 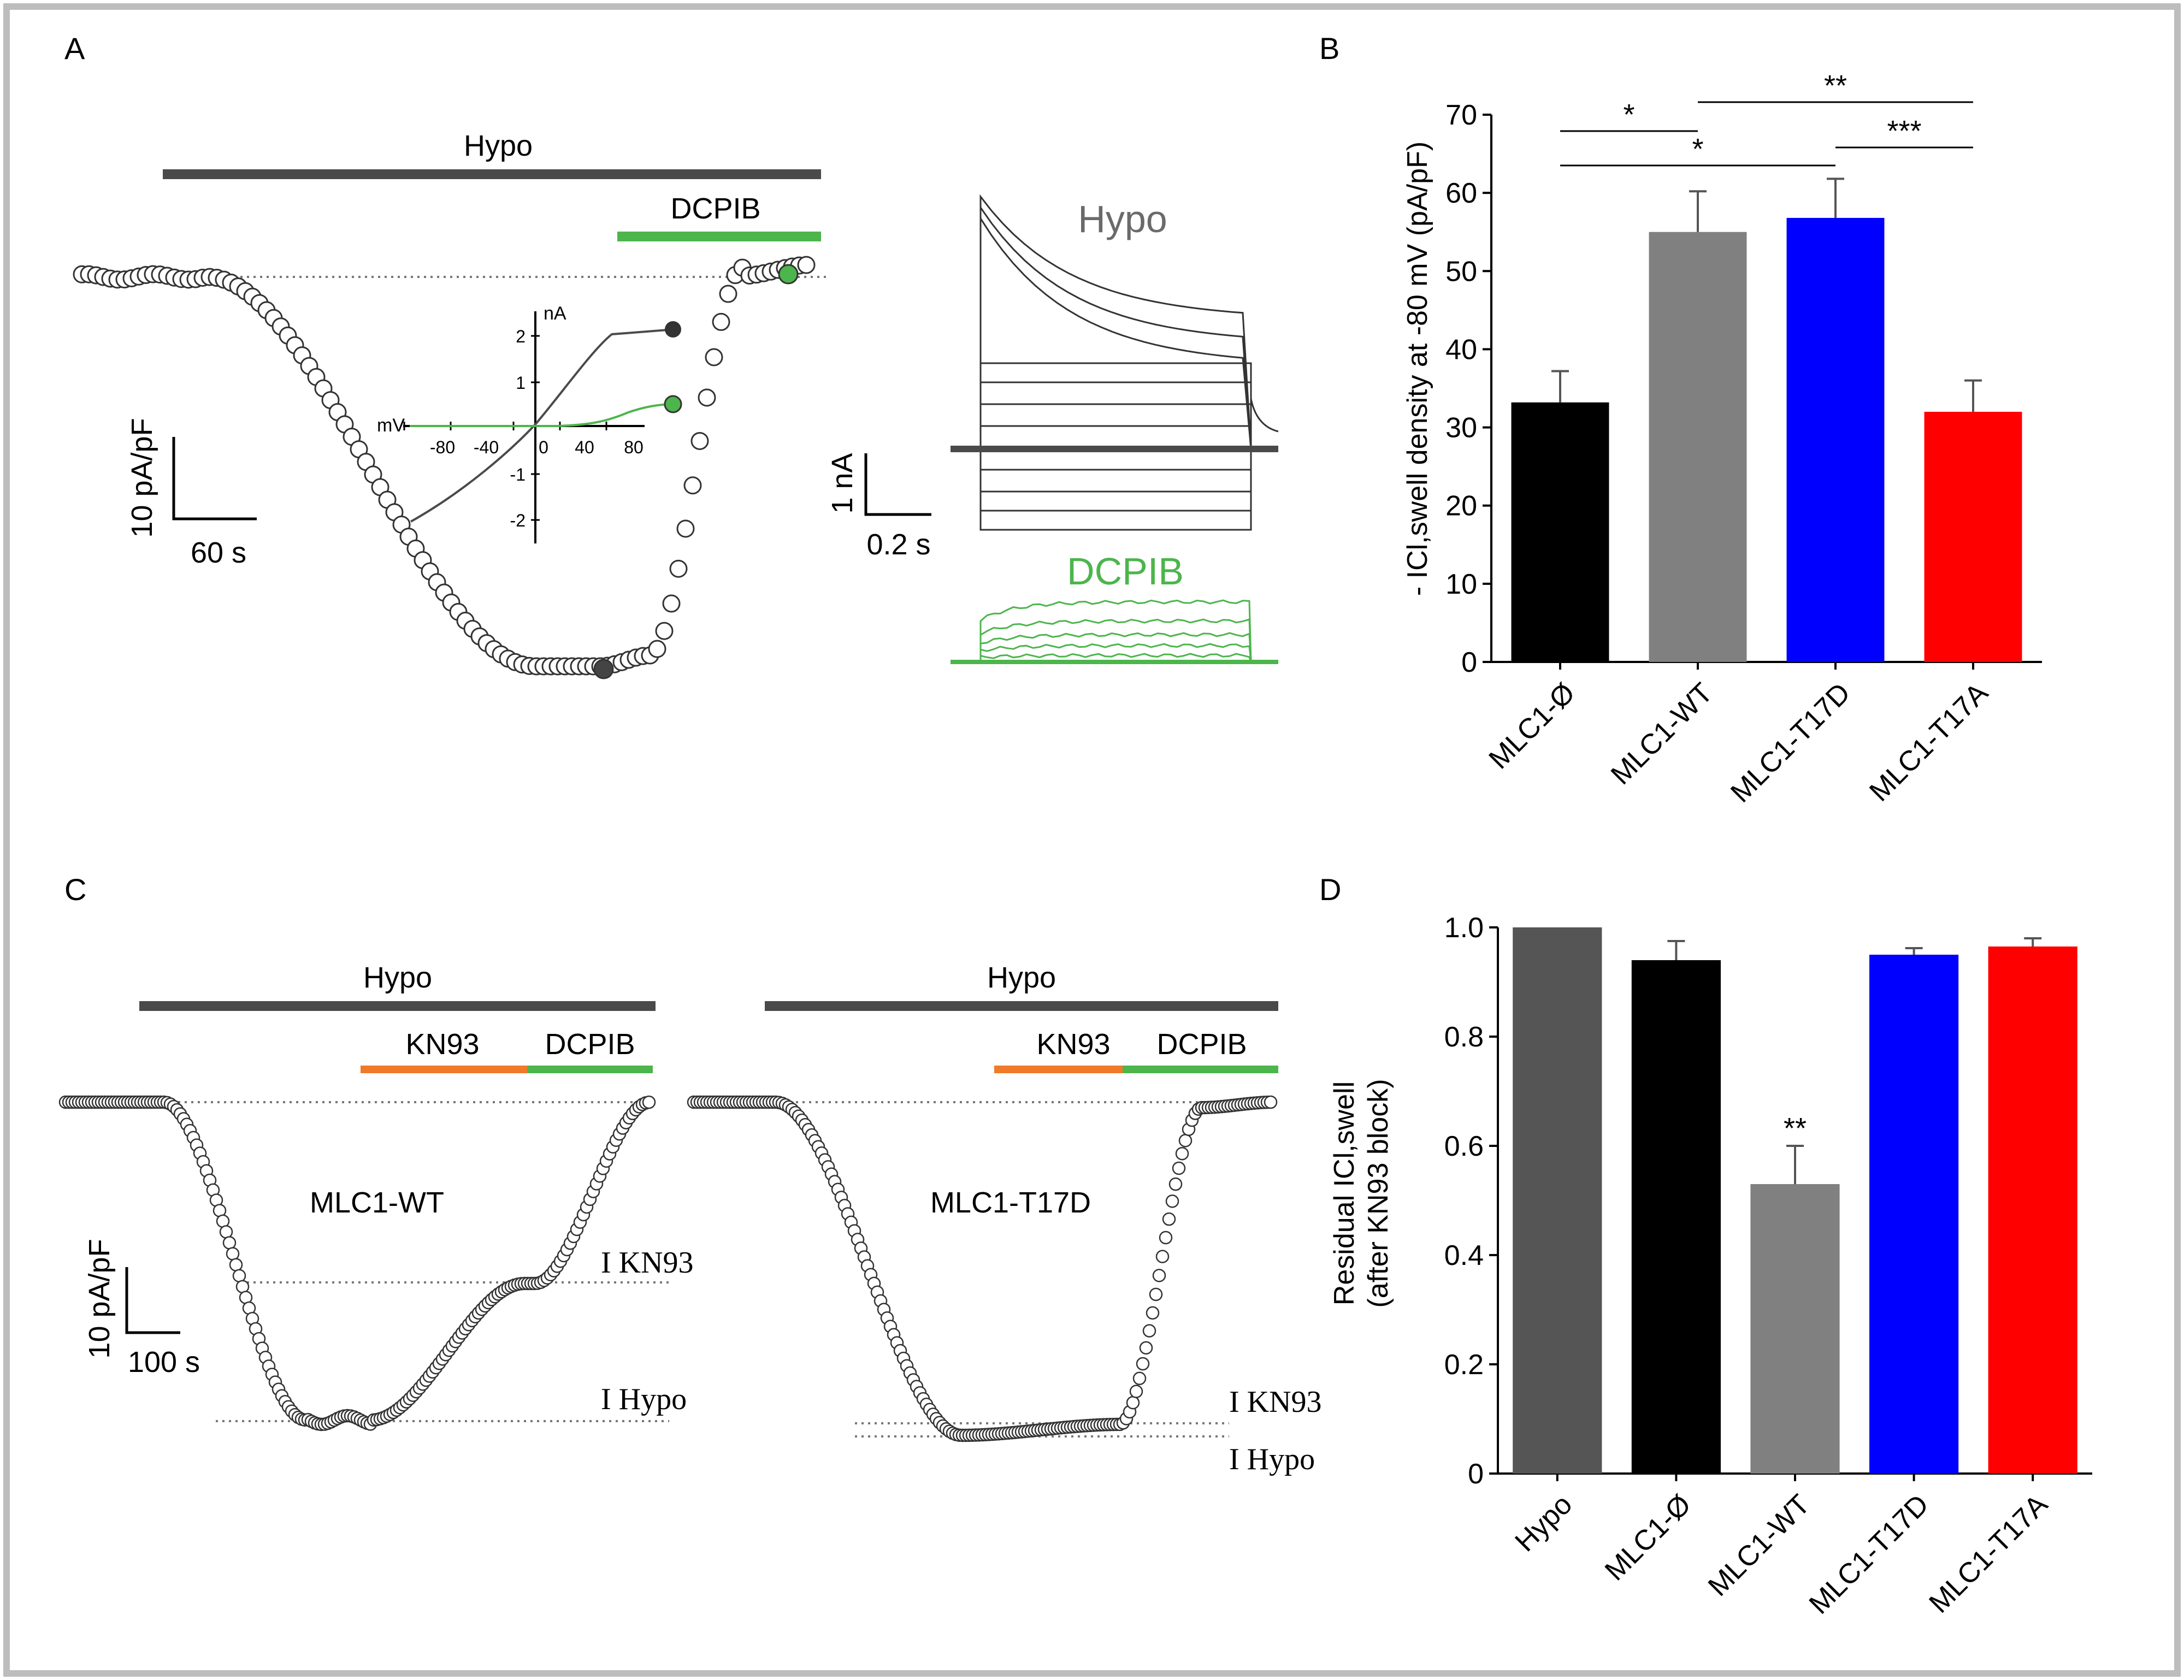 What do you see at coordinates (842, 483) in the screenshot?
I see `traces-scale-y: 1 nA` at bounding box center [842, 483].